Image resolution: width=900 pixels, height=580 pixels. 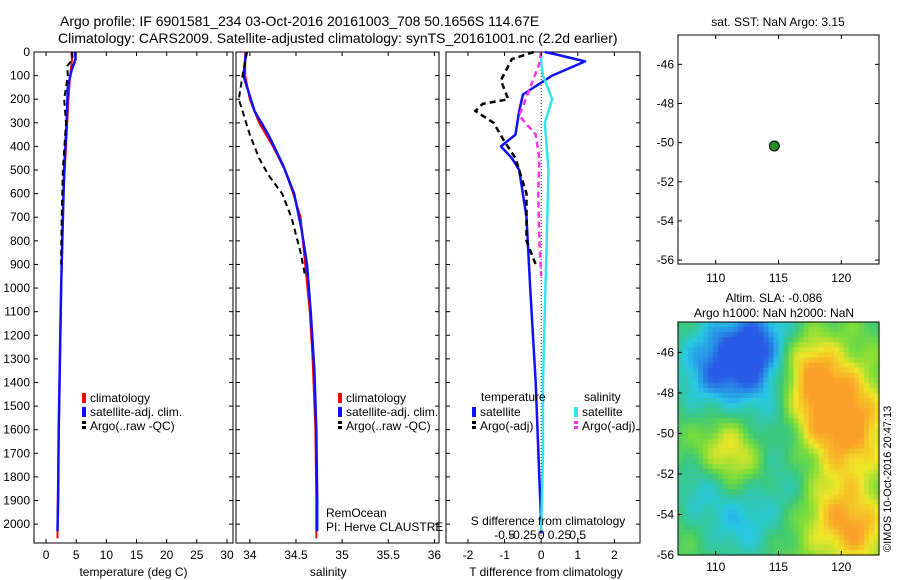 I want to click on depth-axis-label: 400, so click(x=20, y=146).